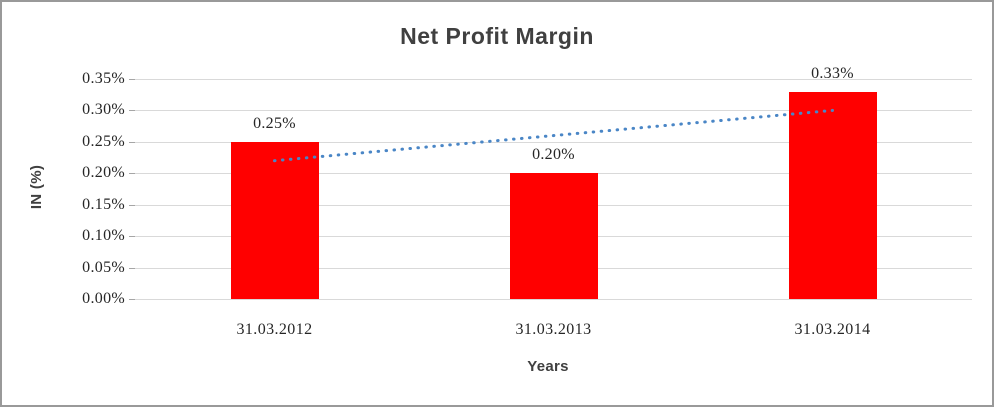 The height and width of the screenshot is (407, 994). What do you see at coordinates (103, 78) in the screenshot?
I see `y-tick-label: 0.35%` at bounding box center [103, 78].